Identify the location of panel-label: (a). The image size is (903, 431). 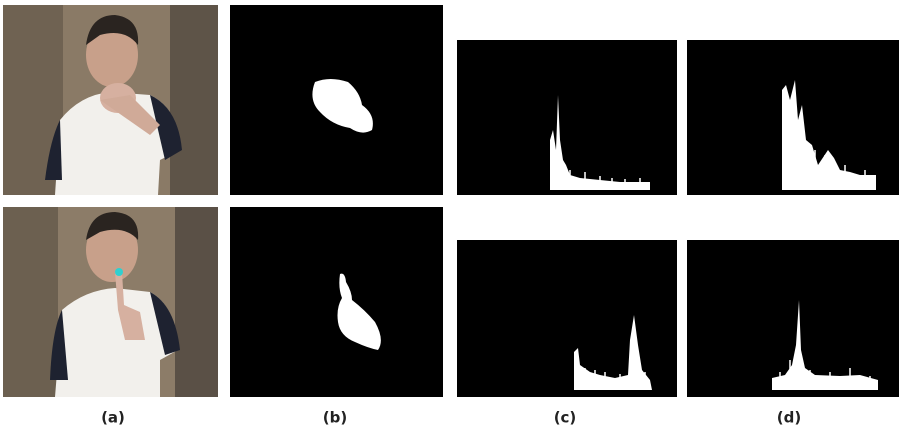
(113, 418).